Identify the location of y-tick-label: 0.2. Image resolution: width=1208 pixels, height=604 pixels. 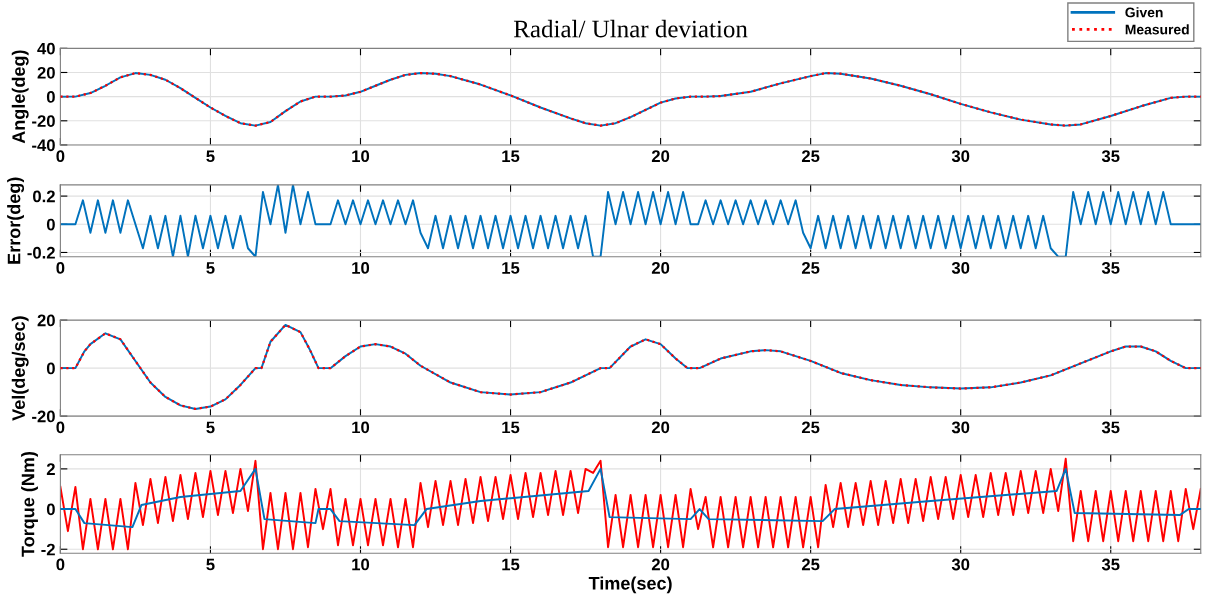
(44, 196).